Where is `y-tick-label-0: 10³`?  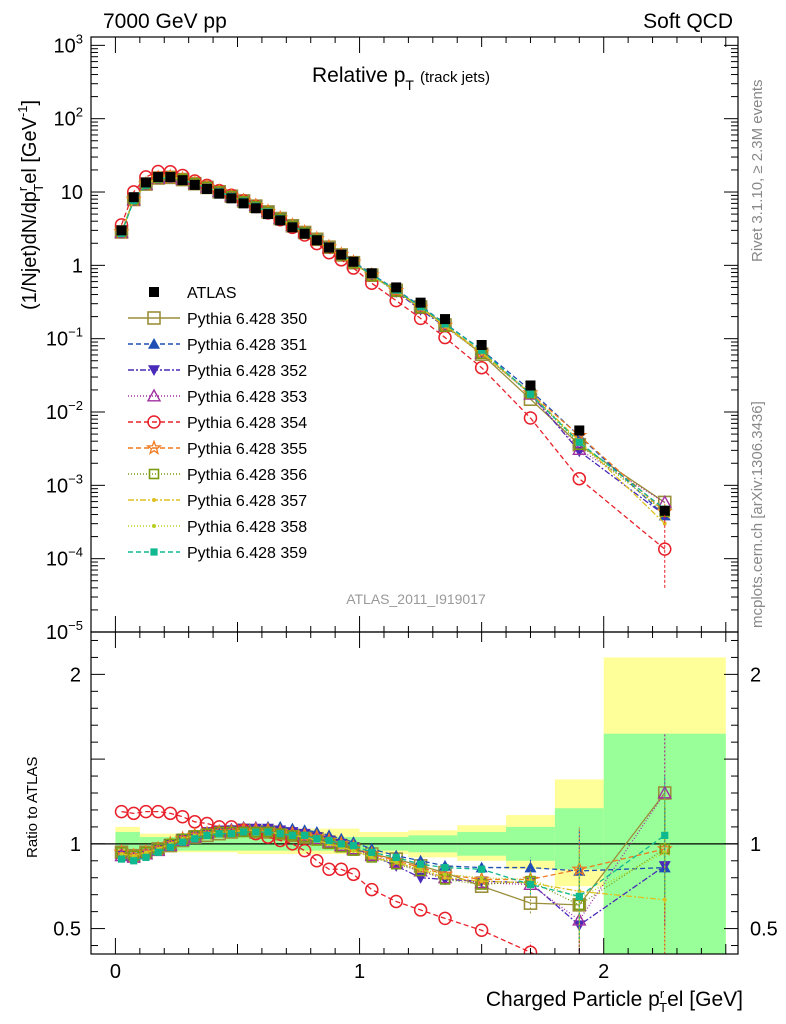
y-tick-label-0: 10³ is located at coordinates (68, 44).